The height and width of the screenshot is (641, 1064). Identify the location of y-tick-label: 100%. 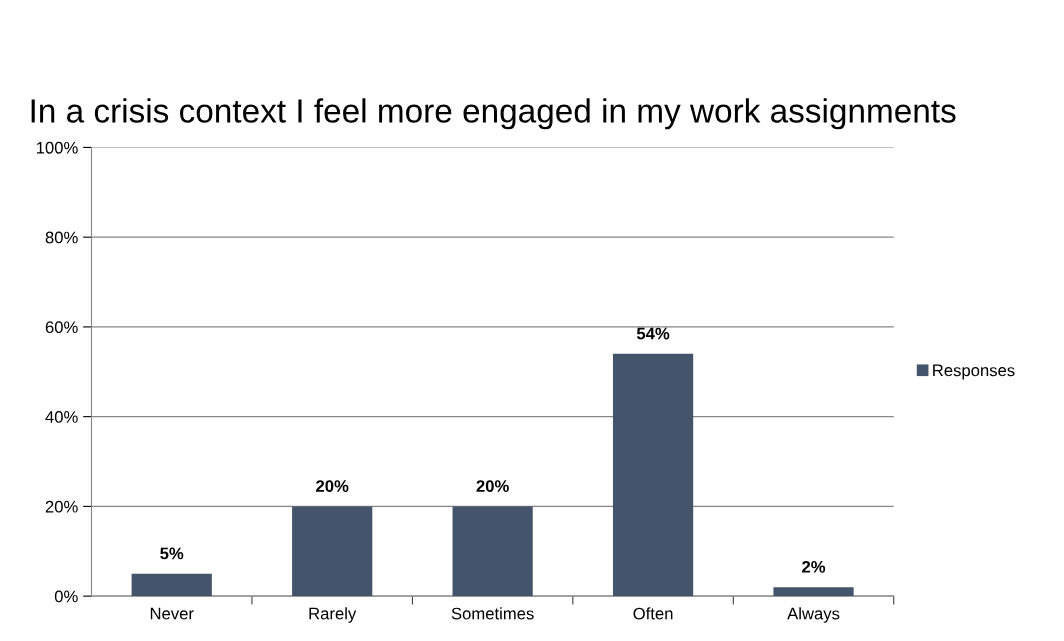
(57, 147).